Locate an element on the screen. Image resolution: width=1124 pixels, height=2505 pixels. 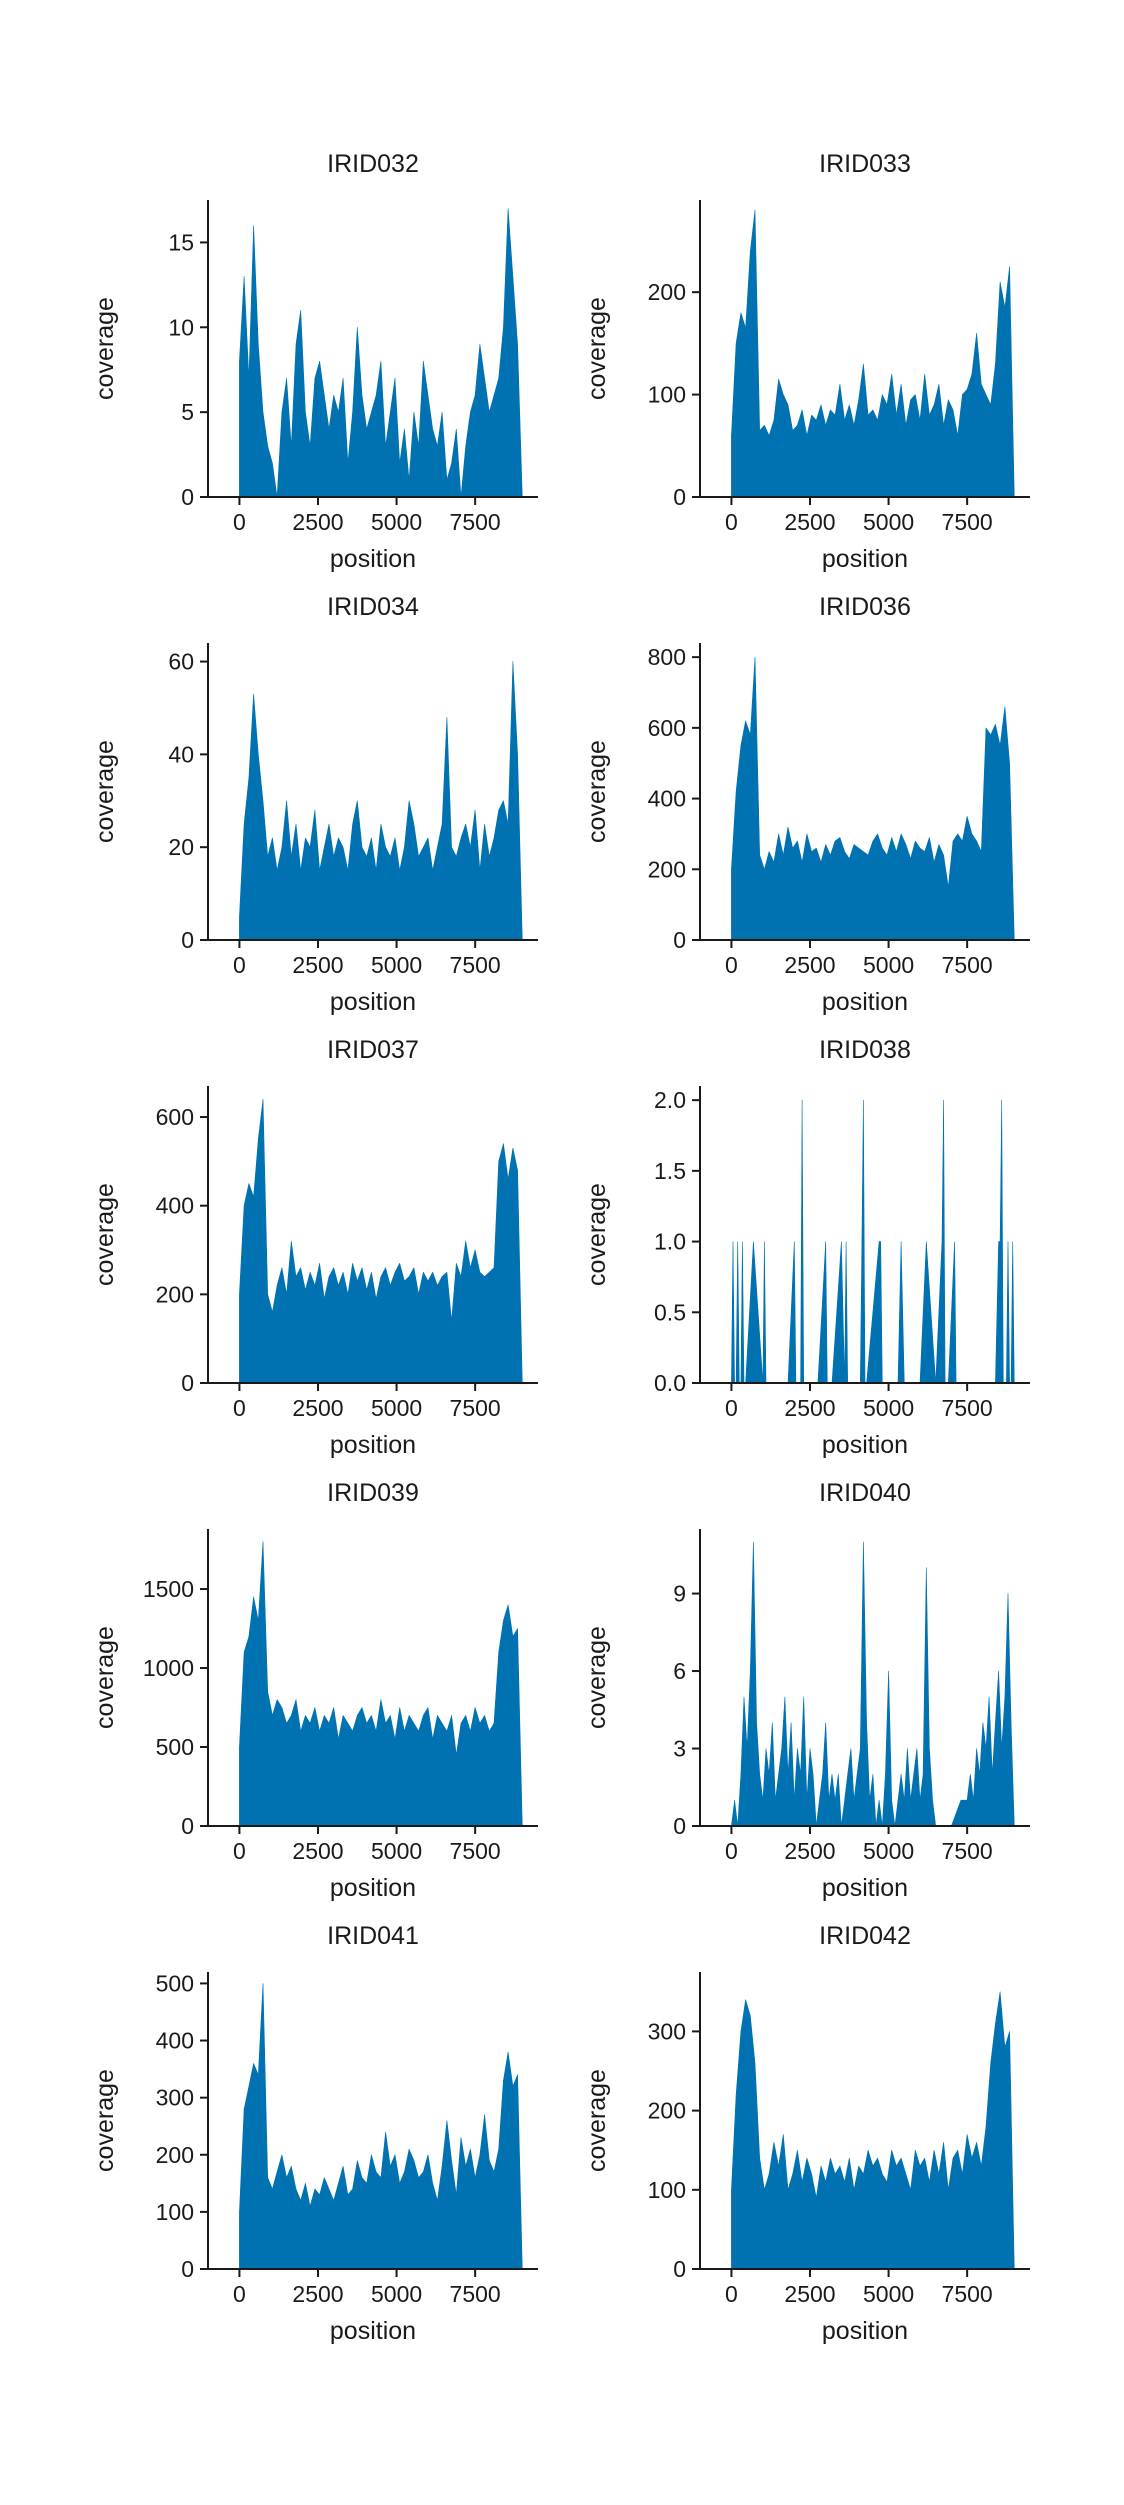
subplot-title: IRID034 is located at coordinates (373, 607).